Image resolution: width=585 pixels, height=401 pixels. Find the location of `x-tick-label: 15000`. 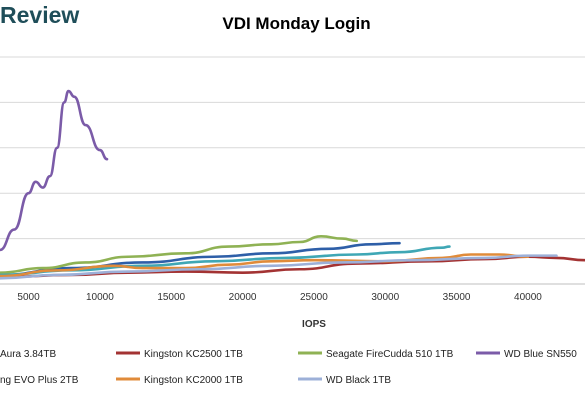

x-tick-label: 15000 is located at coordinates (171, 297).